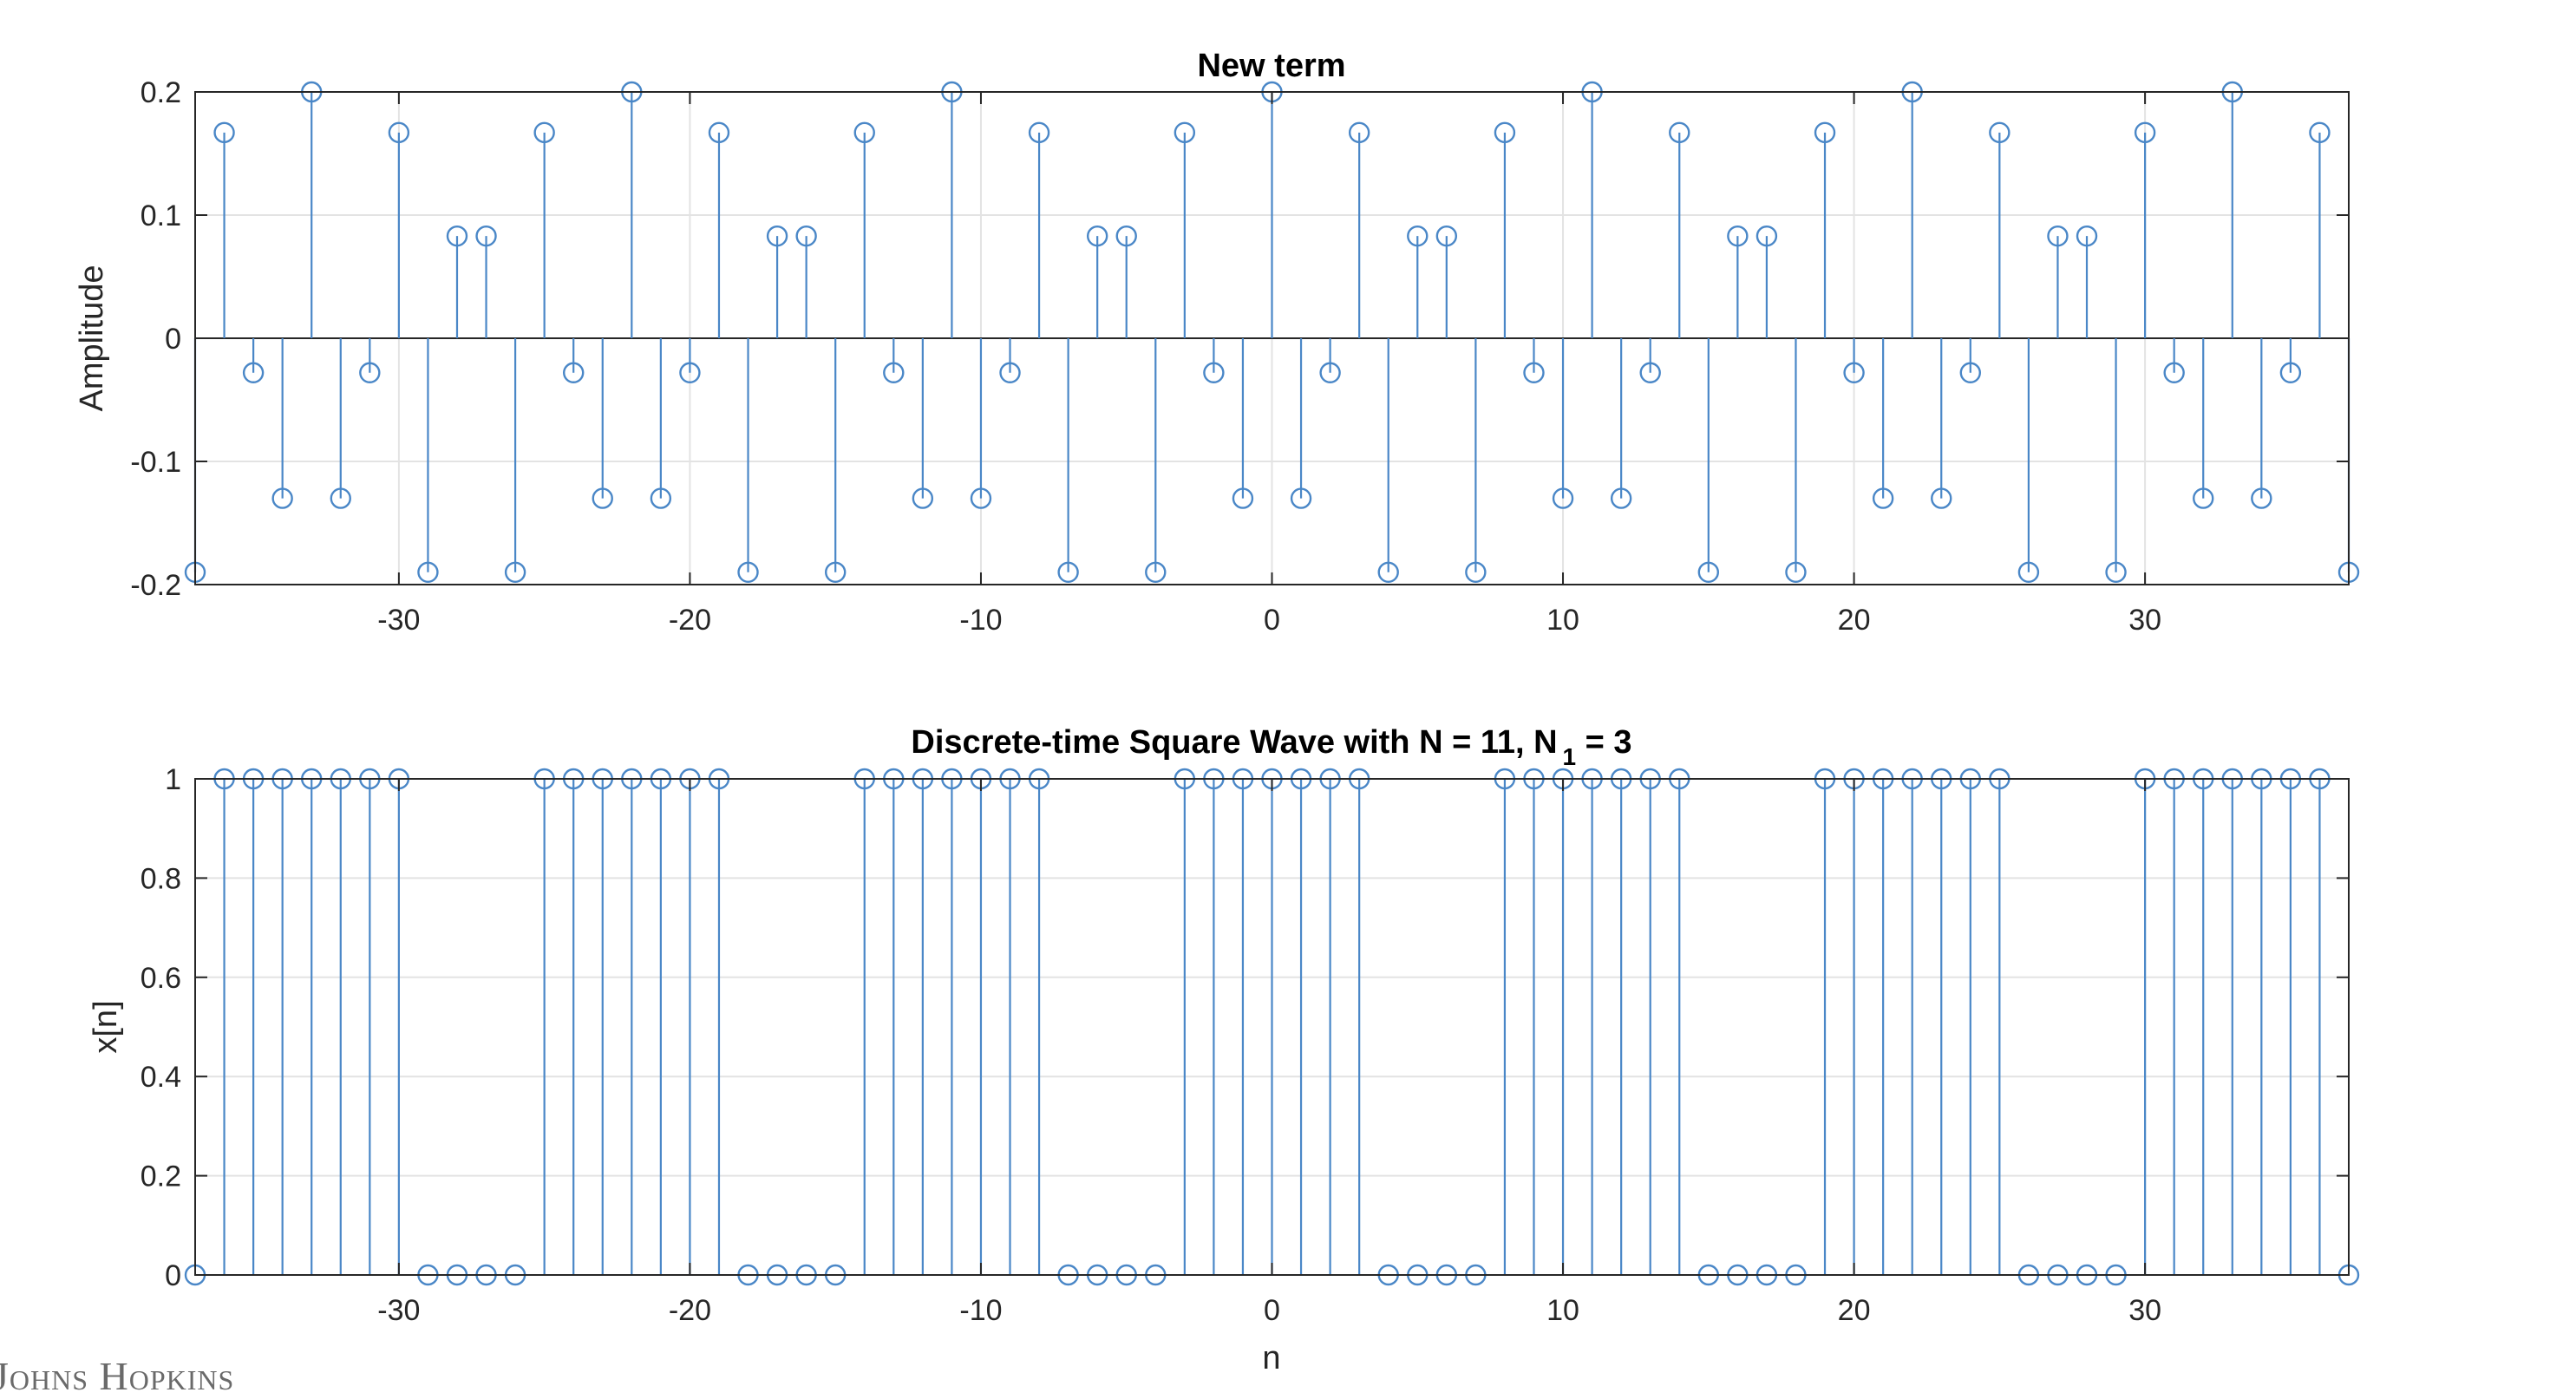 This screenshot has height=1399, width=2576. What do you see at coordinates (106, 1026) in the screenshot?
I see `bottom-ylabel: x[n]` at bounding box center [106, 1026].